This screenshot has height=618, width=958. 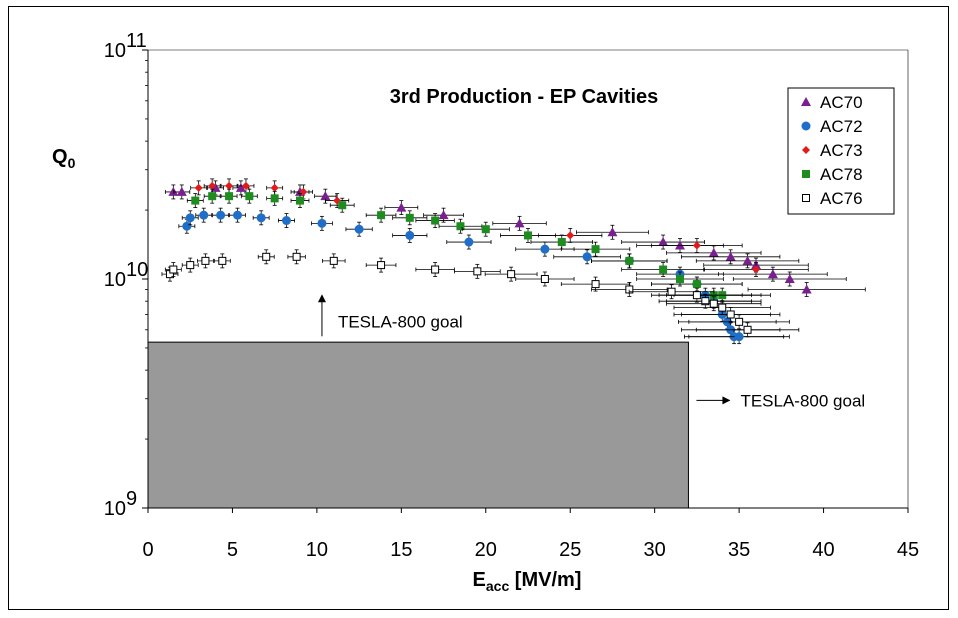 What do you see at coordinates (841, 174) in the screenshot?
I see `legend-label-AC78: AC78` at bounding box center [841, 174].